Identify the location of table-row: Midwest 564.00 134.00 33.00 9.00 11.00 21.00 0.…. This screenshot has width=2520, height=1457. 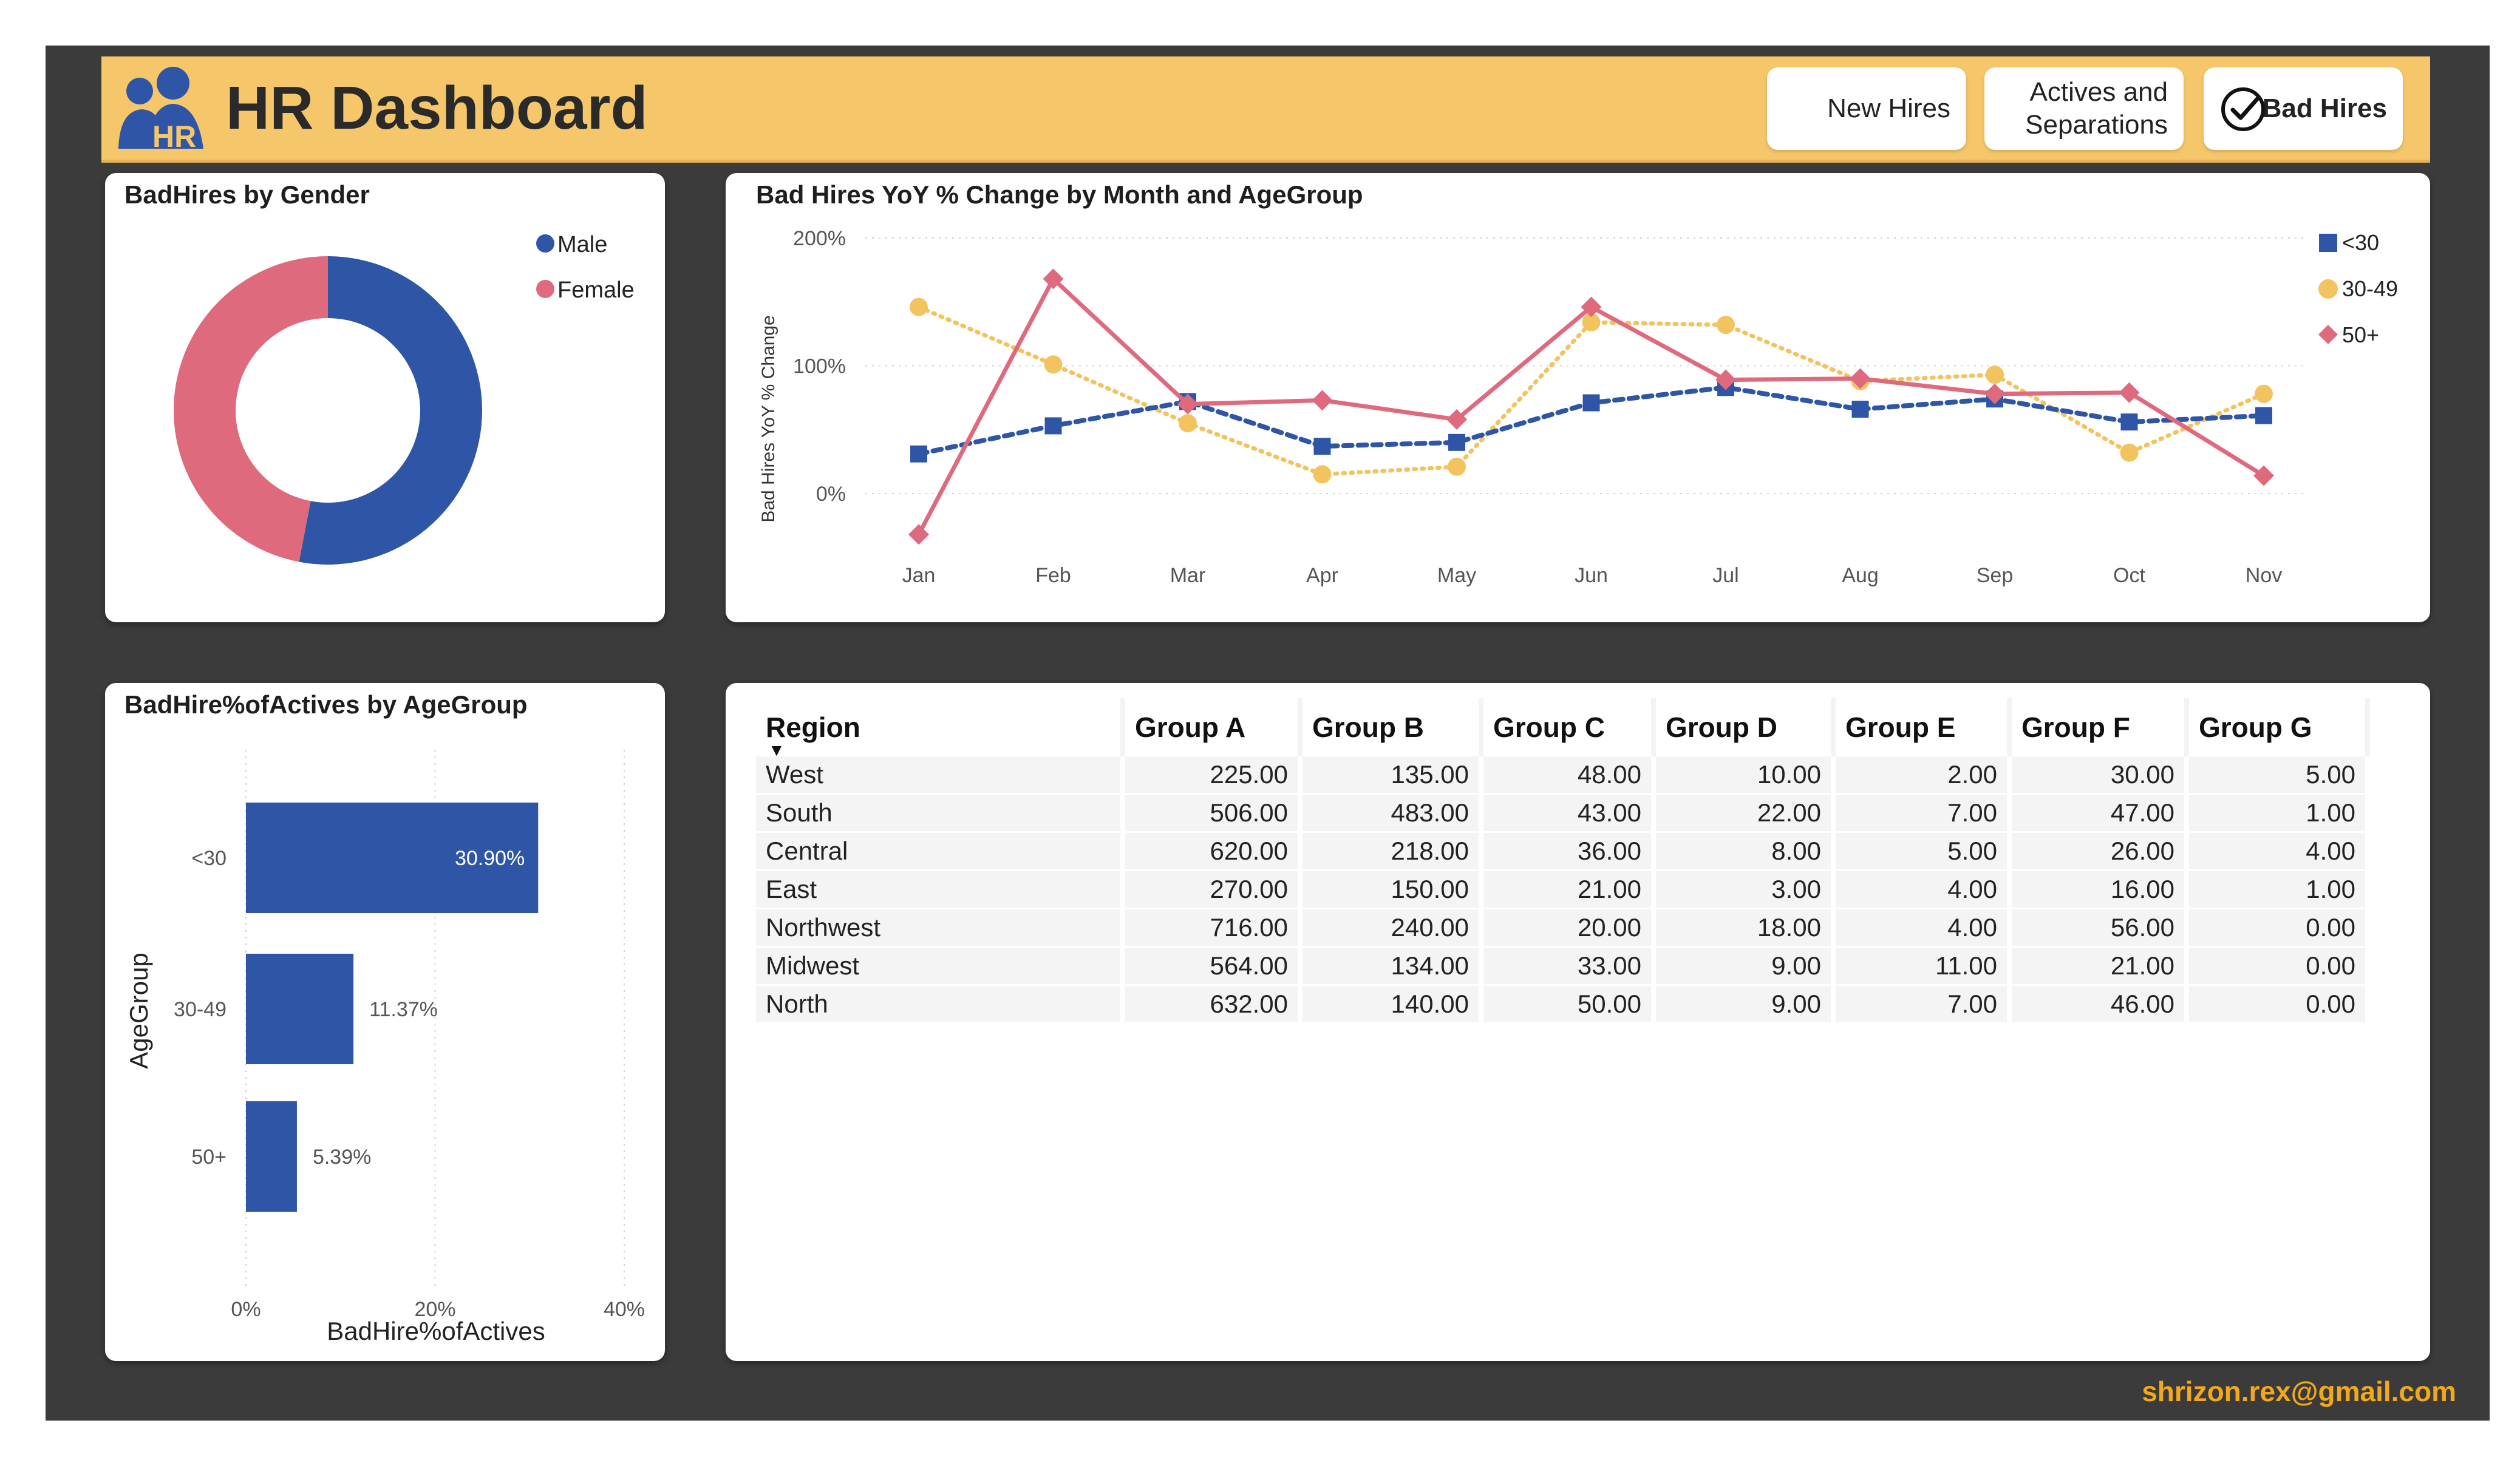
(1563, 967).